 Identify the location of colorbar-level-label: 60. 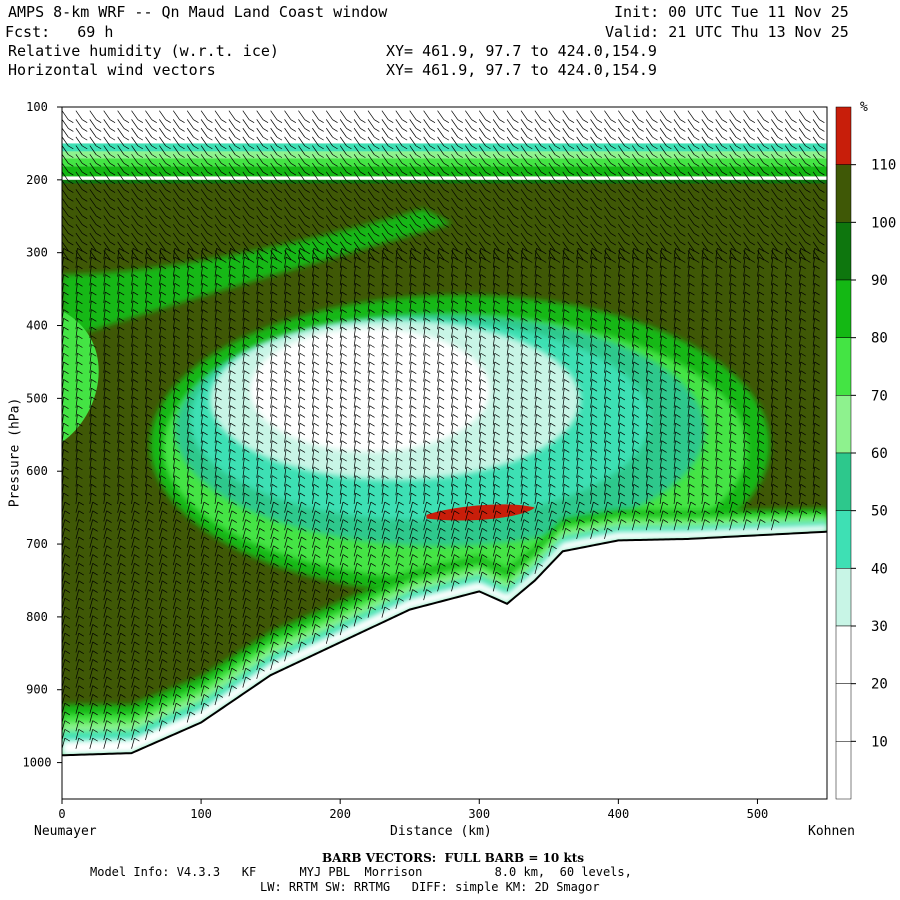
(879, 454).